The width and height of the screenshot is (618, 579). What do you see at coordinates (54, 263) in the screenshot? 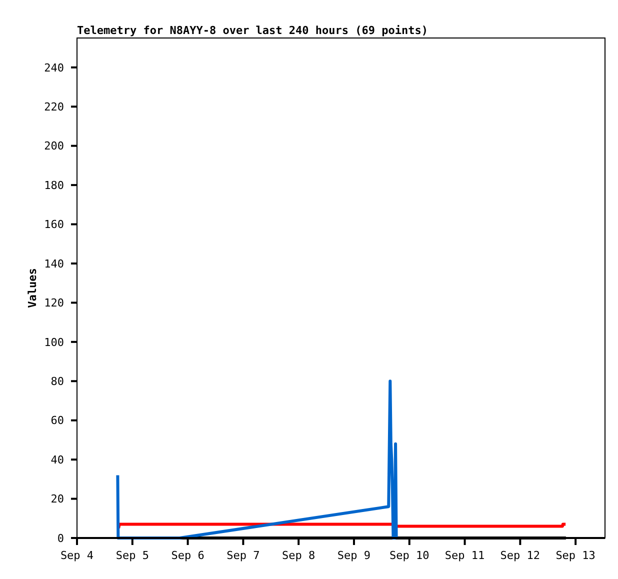
I see `y-tick-label: 140` at bounding box center [54, 263].